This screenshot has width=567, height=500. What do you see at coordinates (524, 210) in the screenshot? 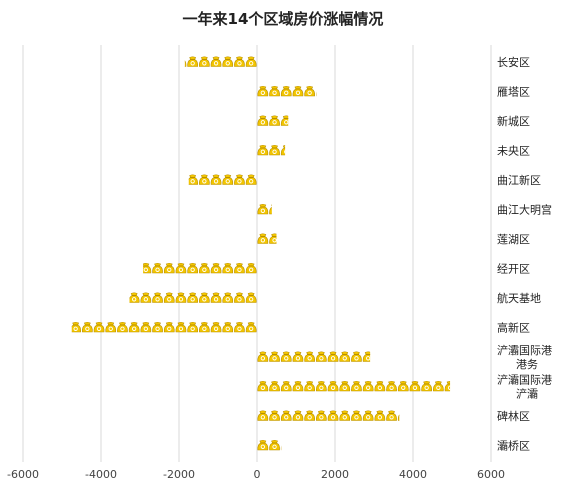
I see `category-label: 曲江大明宫` at bounding box center [524, 210].